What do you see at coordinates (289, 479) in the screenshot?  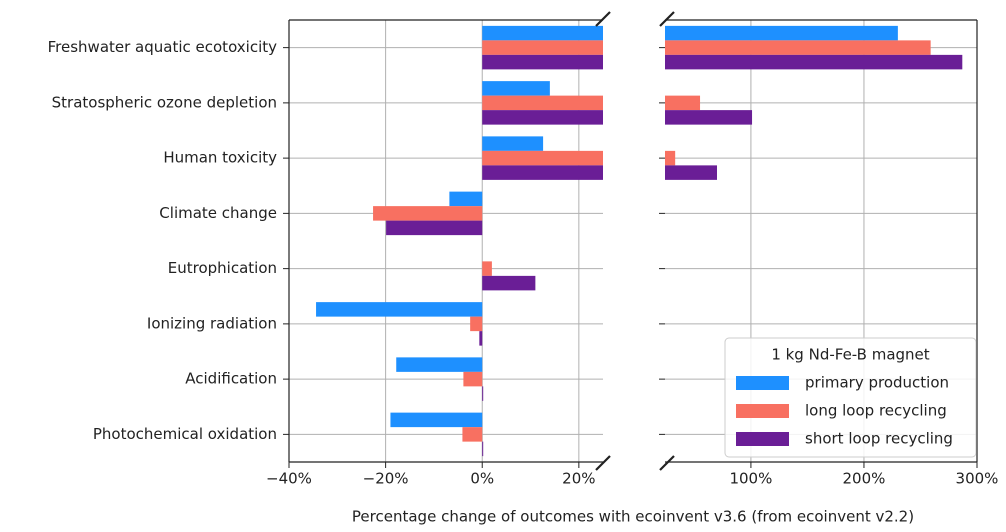 I see `x-tick-label: −40%` at bounding box center [289, 479].